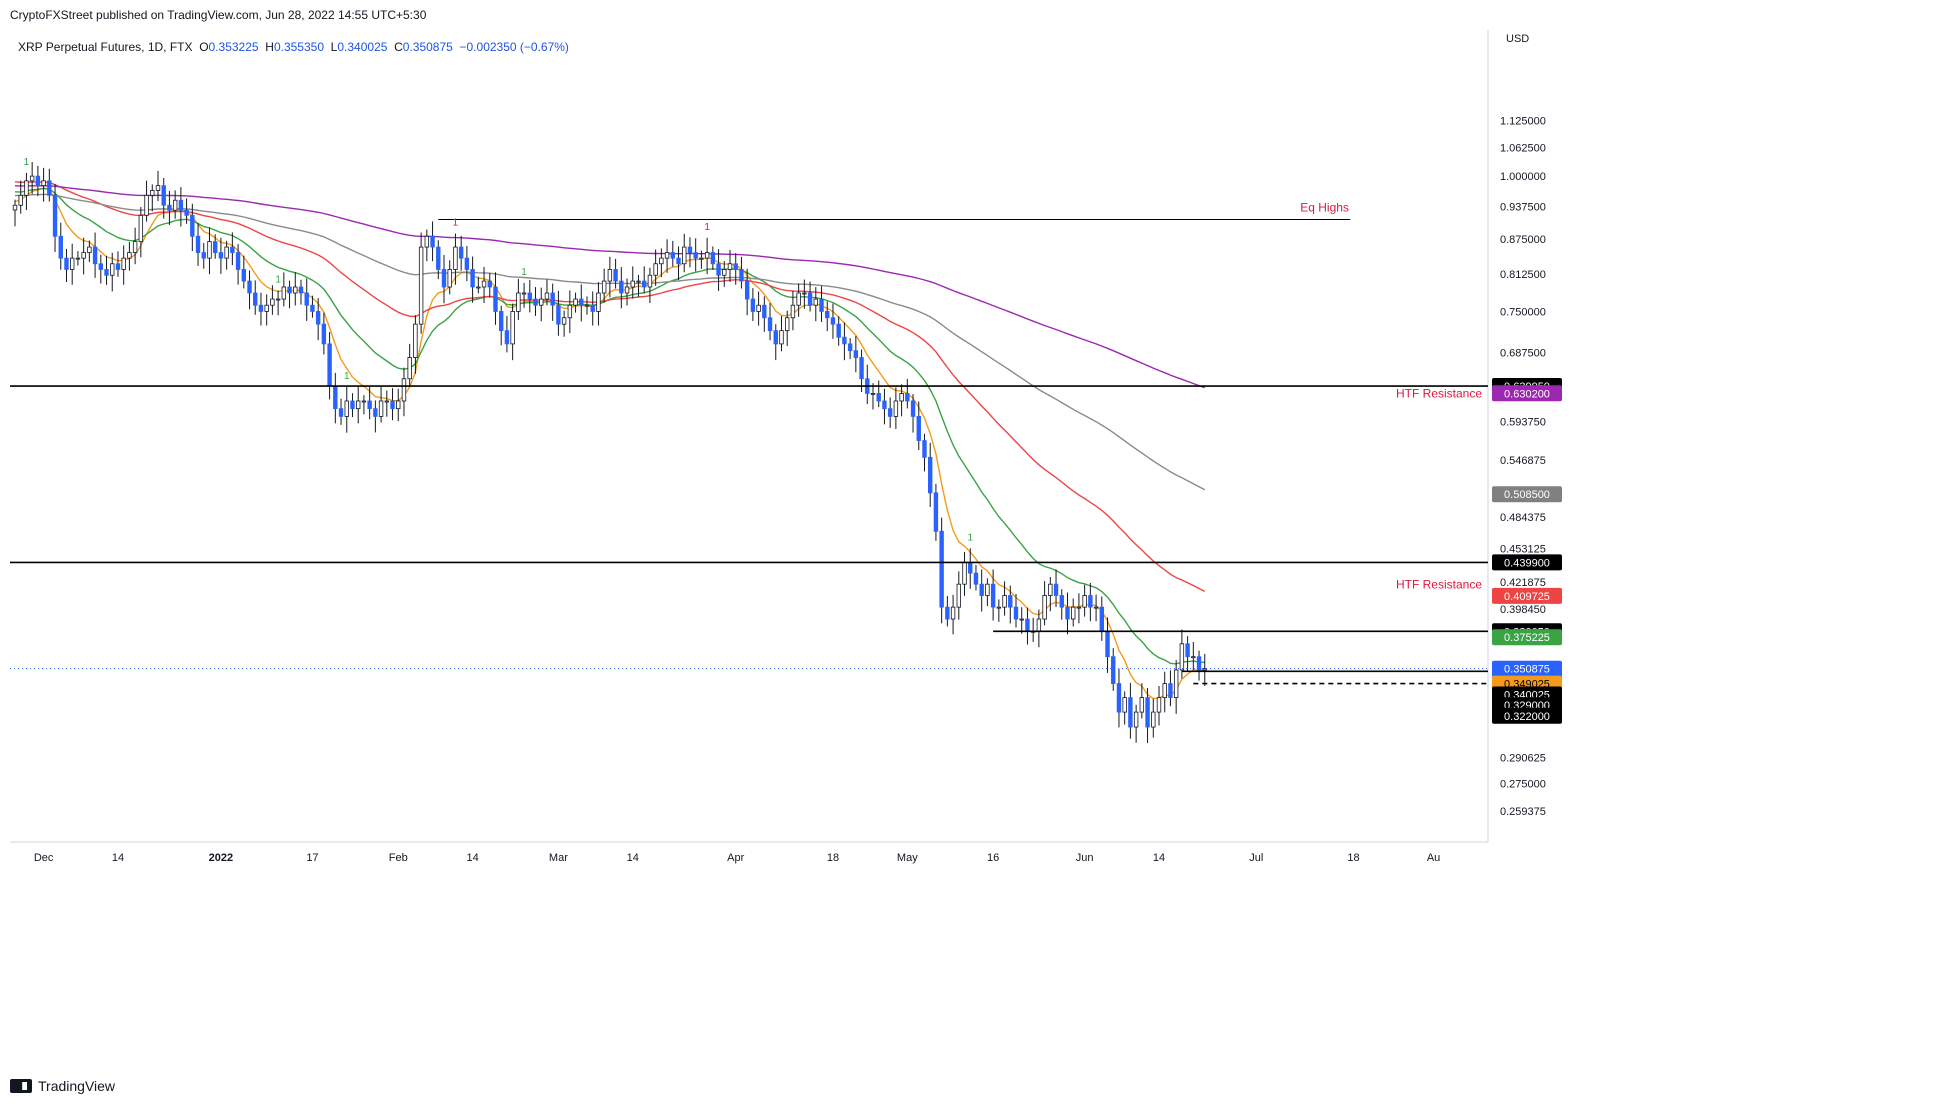 The width and height of the screenshot is (1940, 1103). I want to click on x-tick-label: 17, so click(312, 858).